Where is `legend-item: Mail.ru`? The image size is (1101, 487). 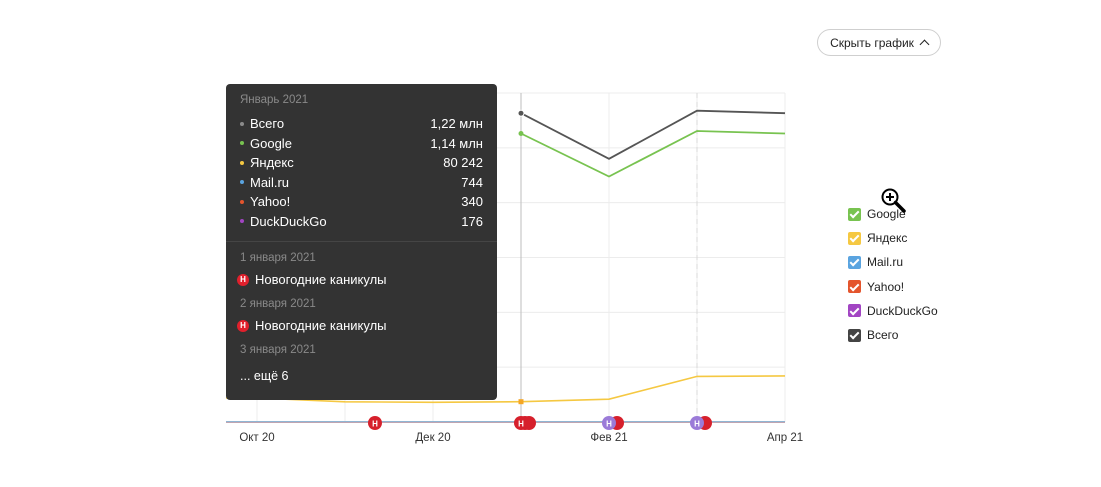 legend-item: Mail.ru is located at coordinates (893, 262).